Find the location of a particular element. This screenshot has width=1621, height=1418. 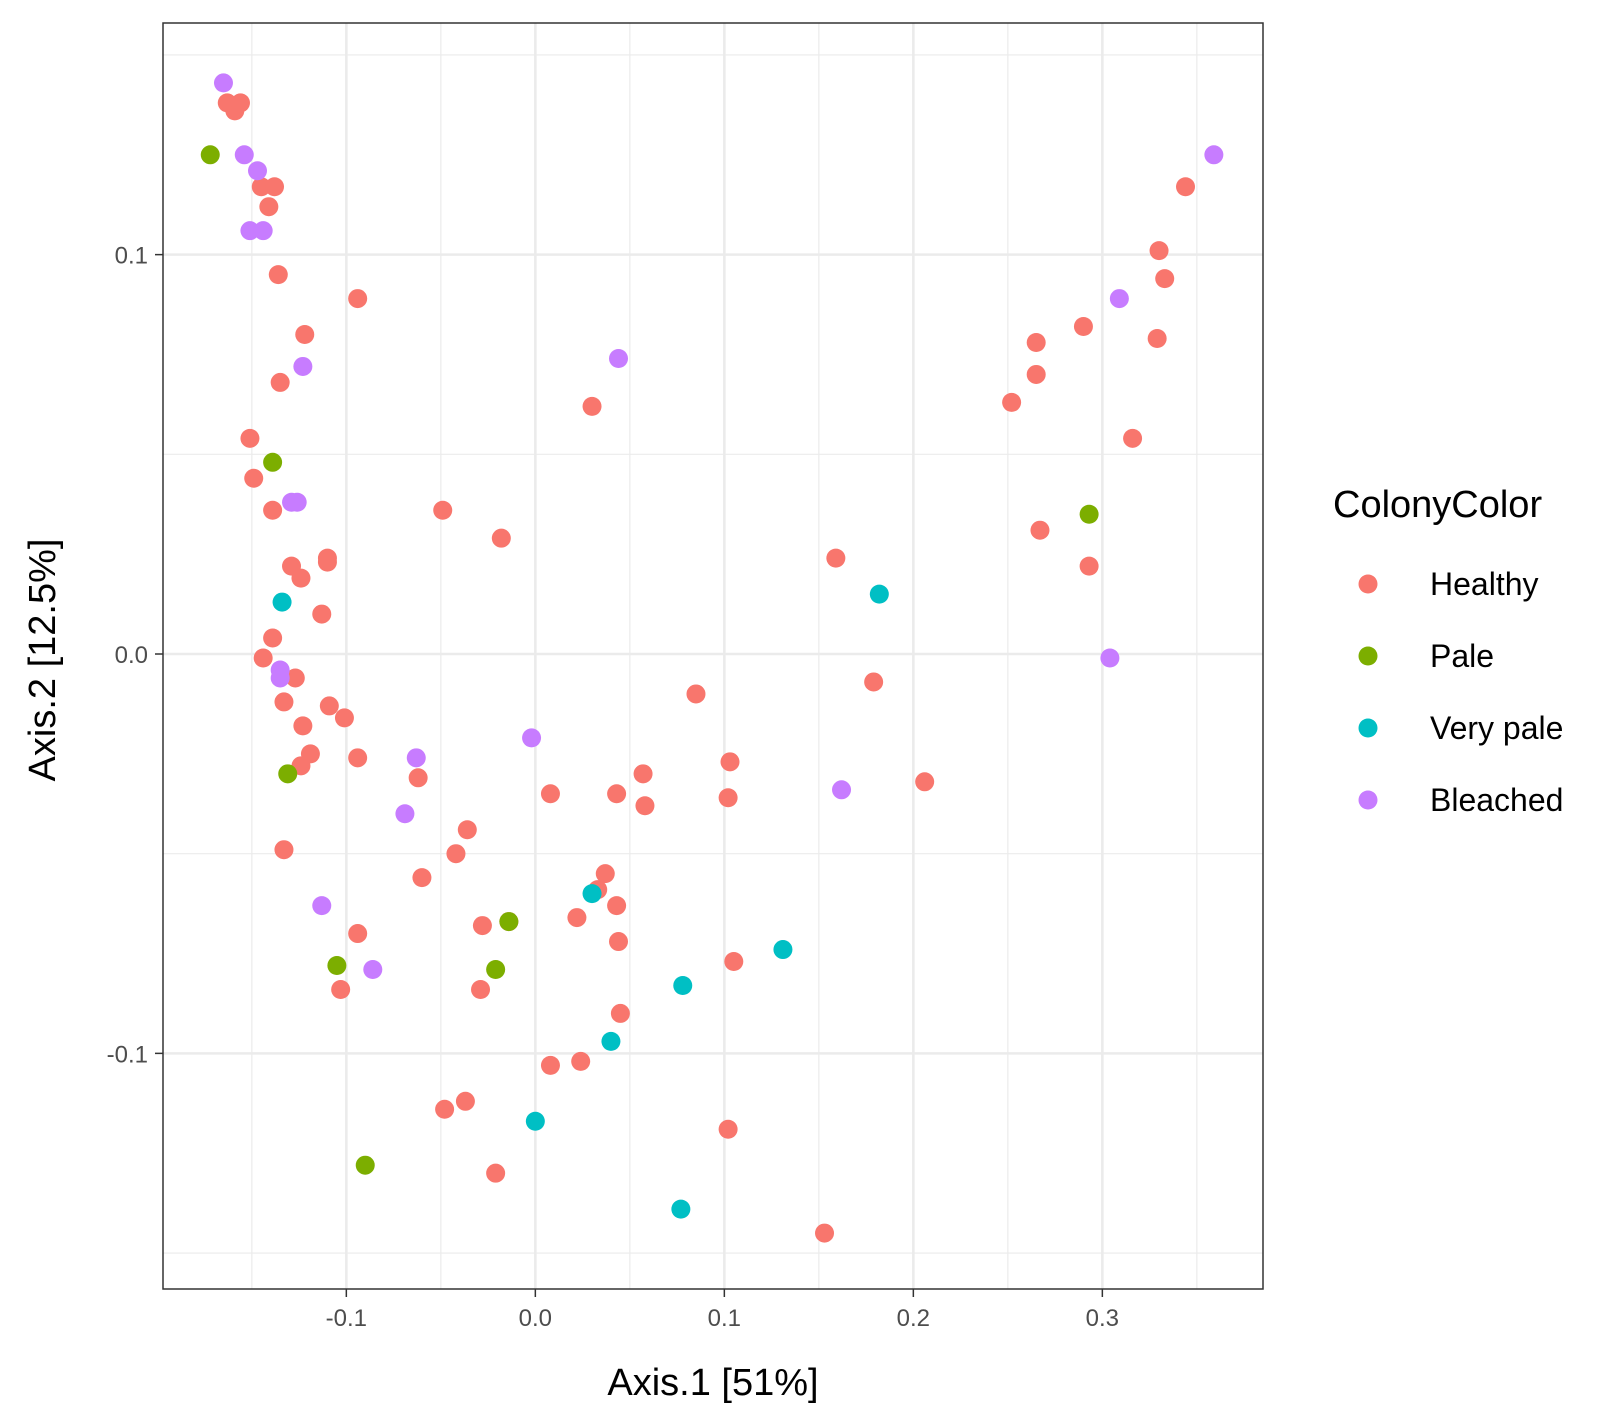

legend-label-healthy: Healthy is located at coordinates (1484, 584).